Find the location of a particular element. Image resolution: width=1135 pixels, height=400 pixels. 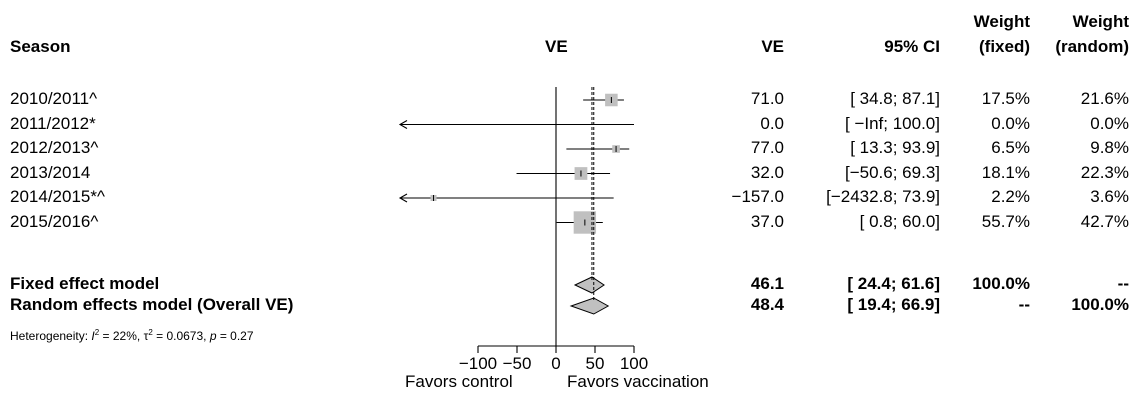

pooled-ve: 46.1 is located at coordinates (767, 283).